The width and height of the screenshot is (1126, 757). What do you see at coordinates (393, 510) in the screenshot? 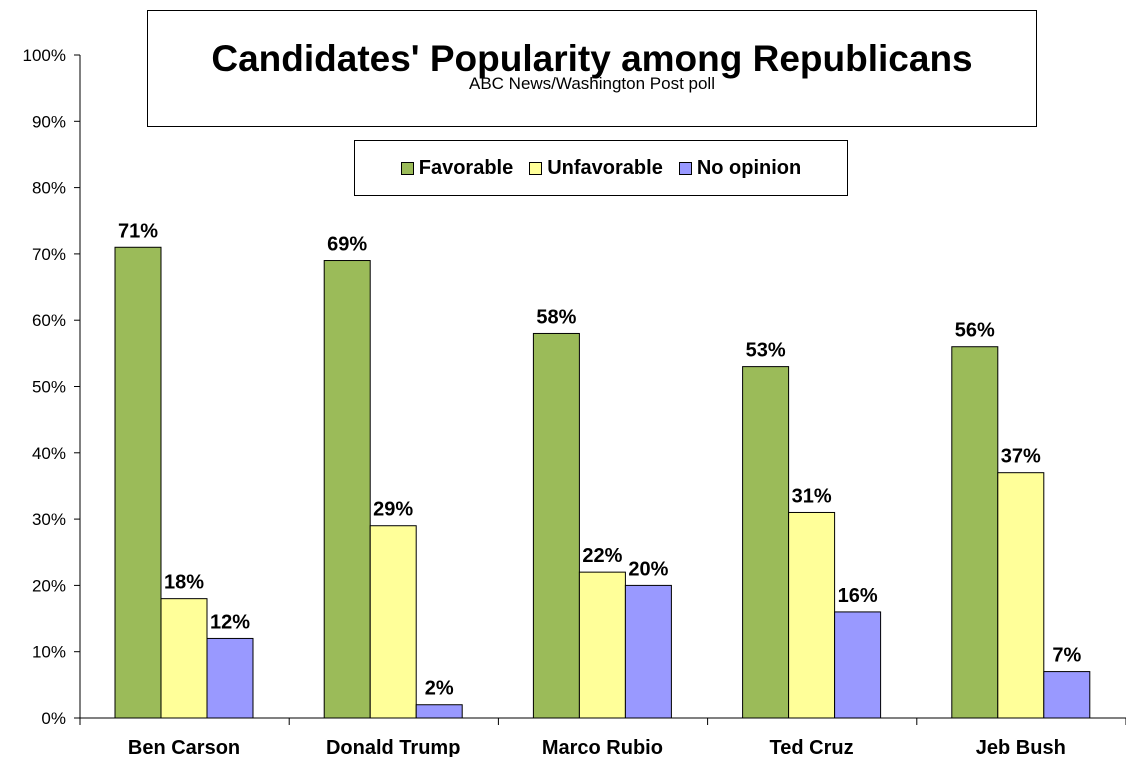
I see `data-label: 29%` at bounding box center [393, 510].